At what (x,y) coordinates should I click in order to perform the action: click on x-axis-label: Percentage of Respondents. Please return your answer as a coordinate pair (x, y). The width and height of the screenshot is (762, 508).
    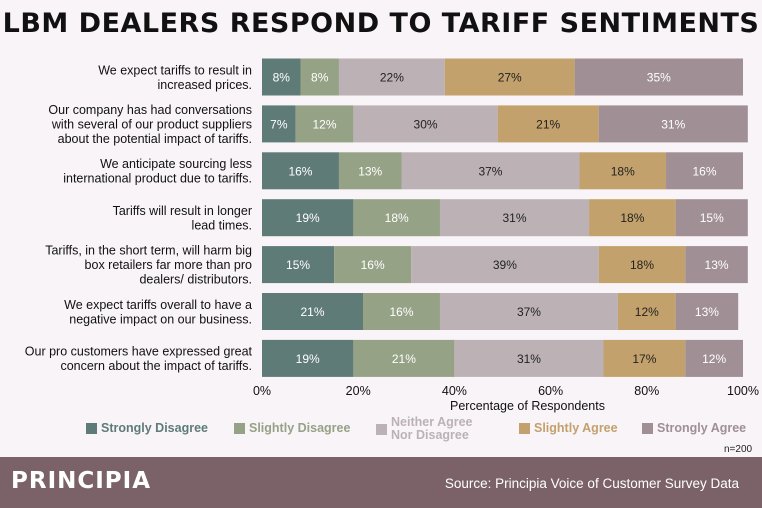
    Looking at the image, I should click on (527, 406).